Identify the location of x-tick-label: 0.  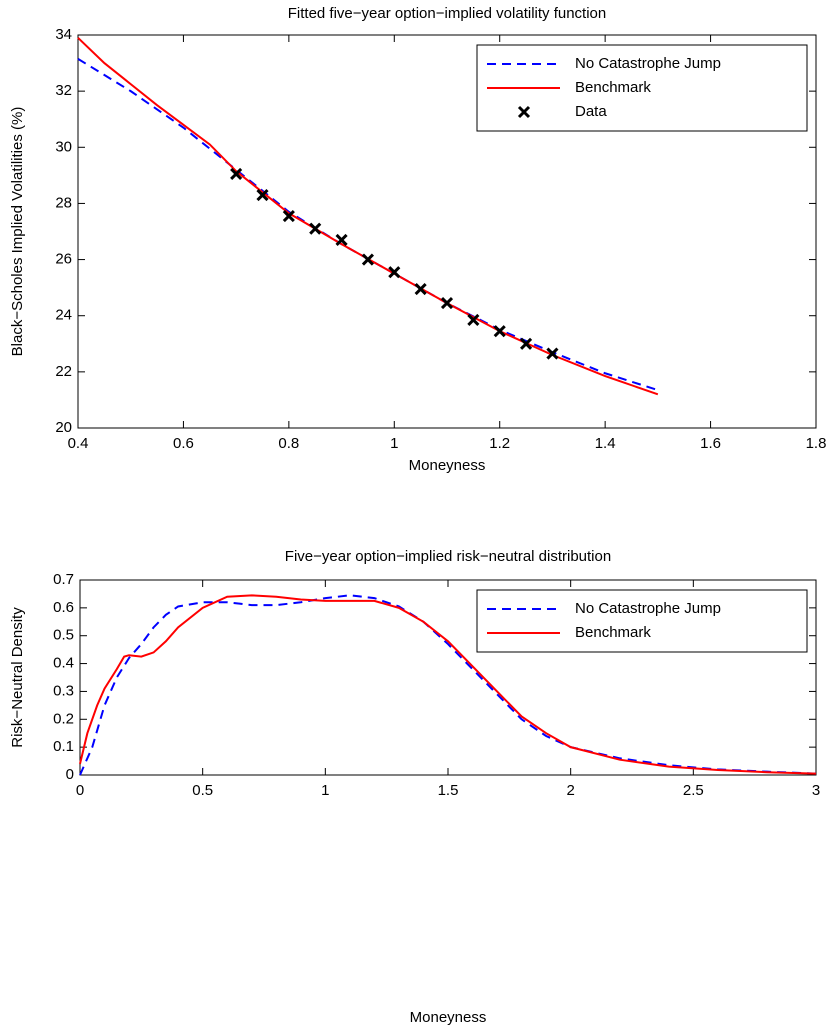
(80, 790).